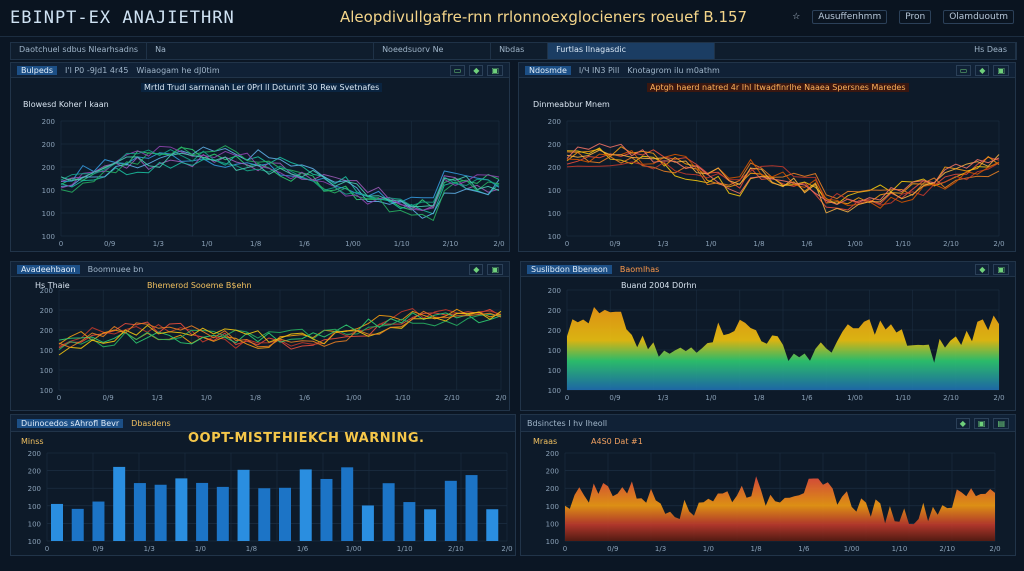  Describe the element at coordinates (991, 51) in the screenshot. I see `tab-5: Hs Deas` at that location.